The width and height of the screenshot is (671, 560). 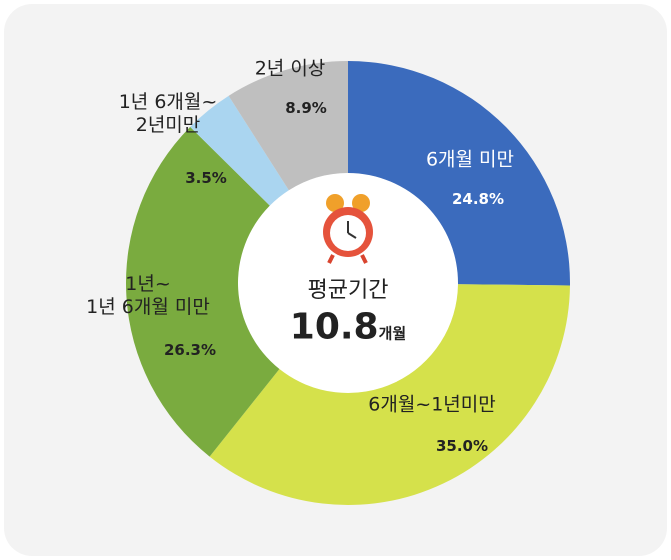 What do you see at coordinates (454, 446) in the screenshot?
I see `value-number: 35.0` at bounding box center [454, 446].